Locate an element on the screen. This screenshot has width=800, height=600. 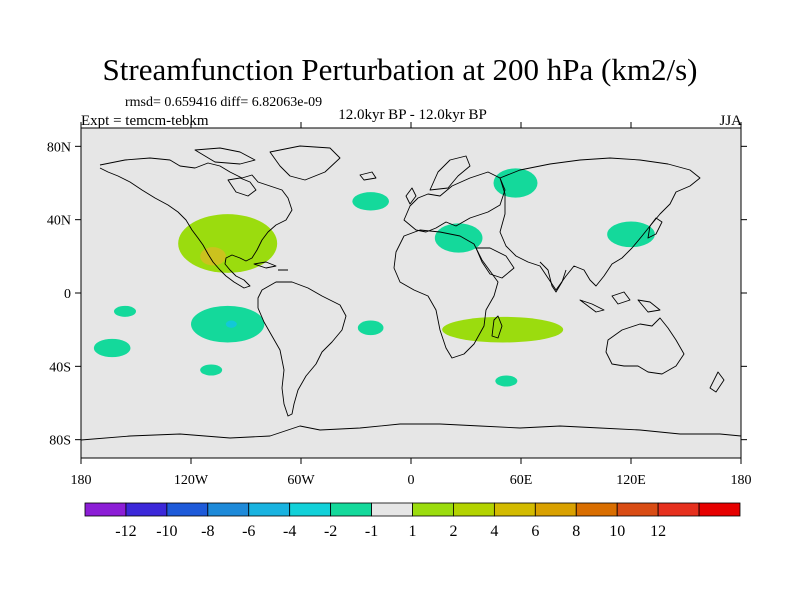
experiment-label: Expt = temcm-tebkm is located at coordinates (145, 121).